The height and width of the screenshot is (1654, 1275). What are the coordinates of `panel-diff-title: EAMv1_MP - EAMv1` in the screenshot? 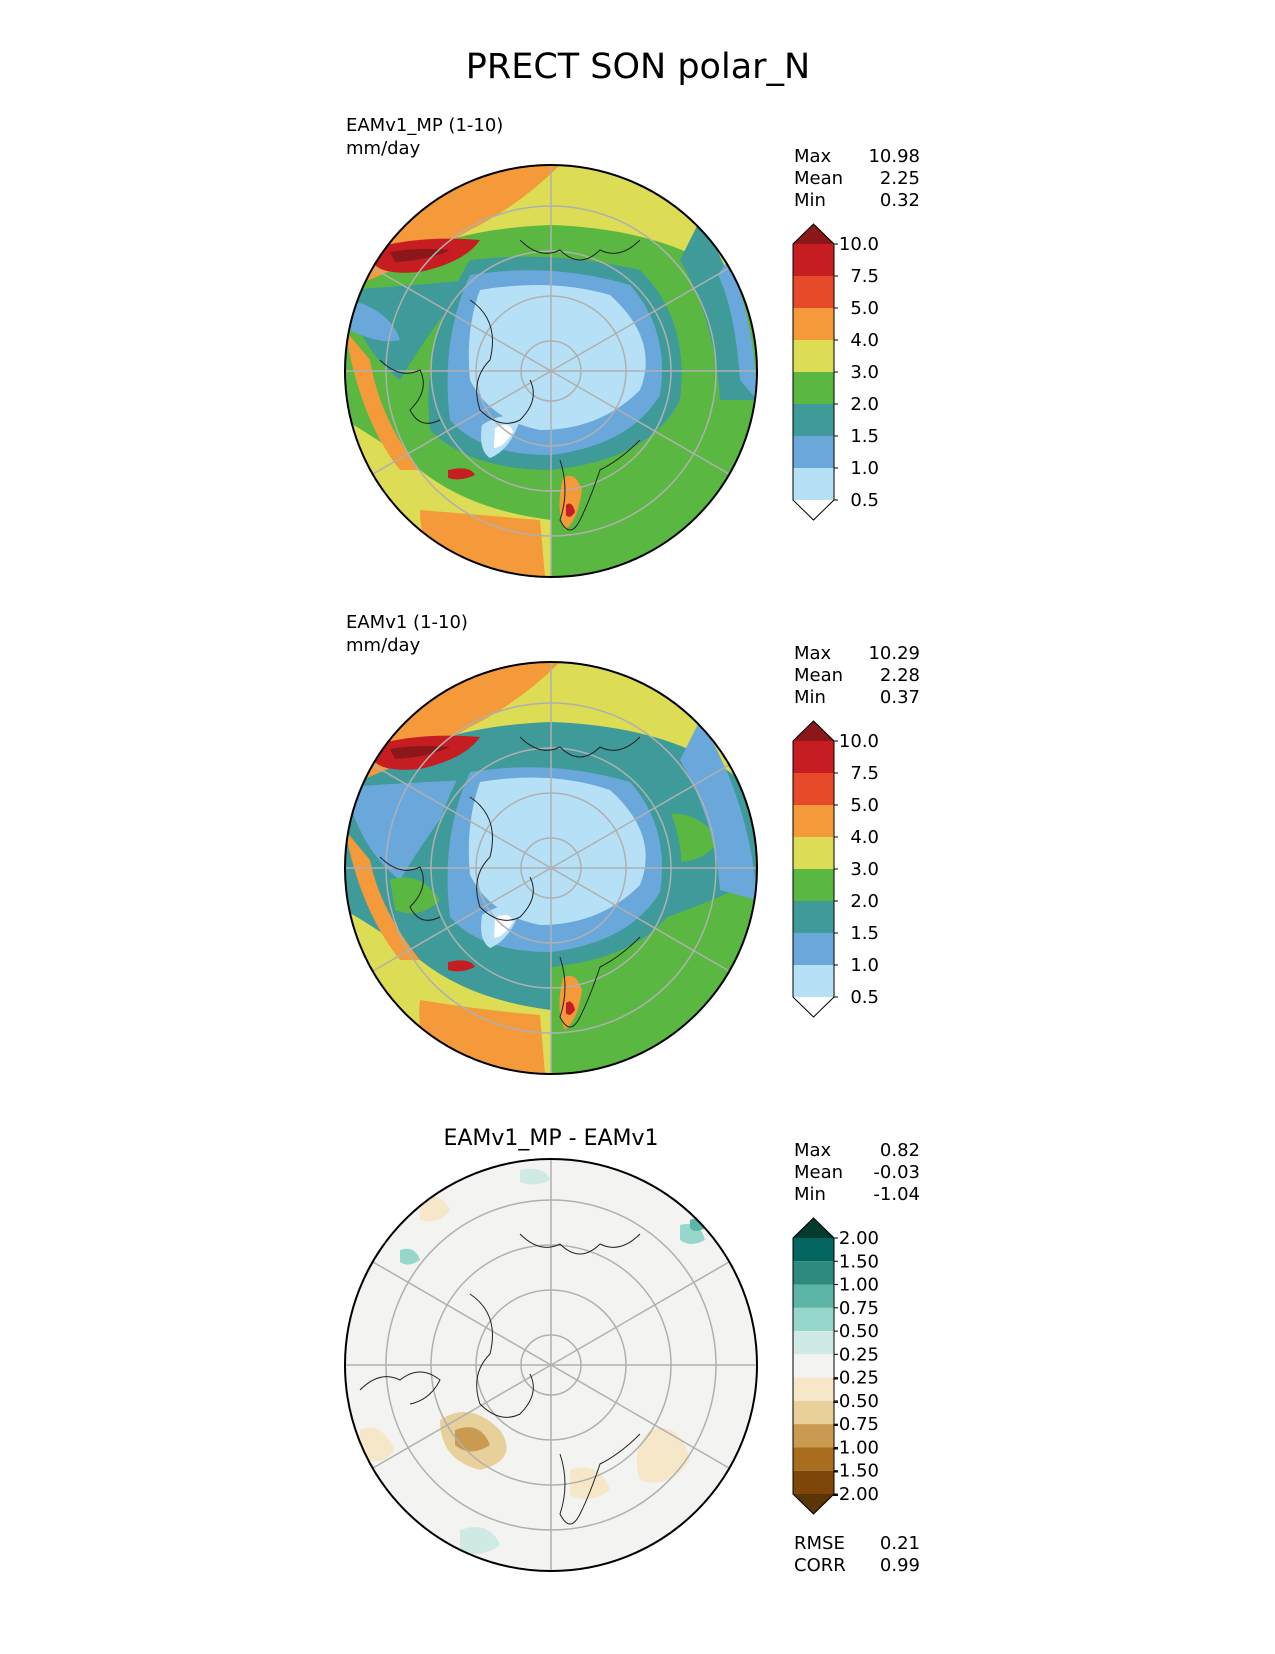 It's located at (550, 1138).